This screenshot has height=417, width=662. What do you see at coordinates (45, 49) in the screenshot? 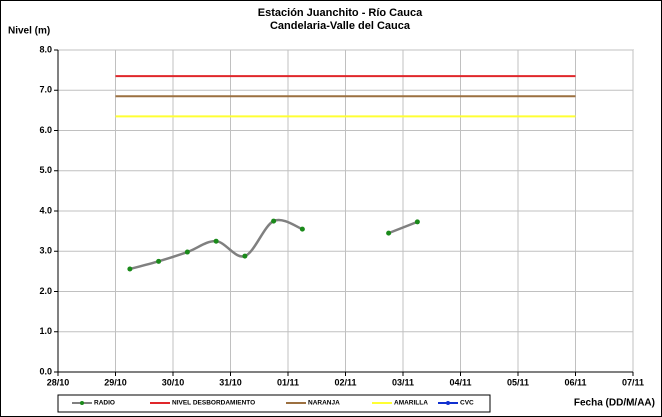
I see `y-tick-label: 8.0` at bounding box center [45, 49].